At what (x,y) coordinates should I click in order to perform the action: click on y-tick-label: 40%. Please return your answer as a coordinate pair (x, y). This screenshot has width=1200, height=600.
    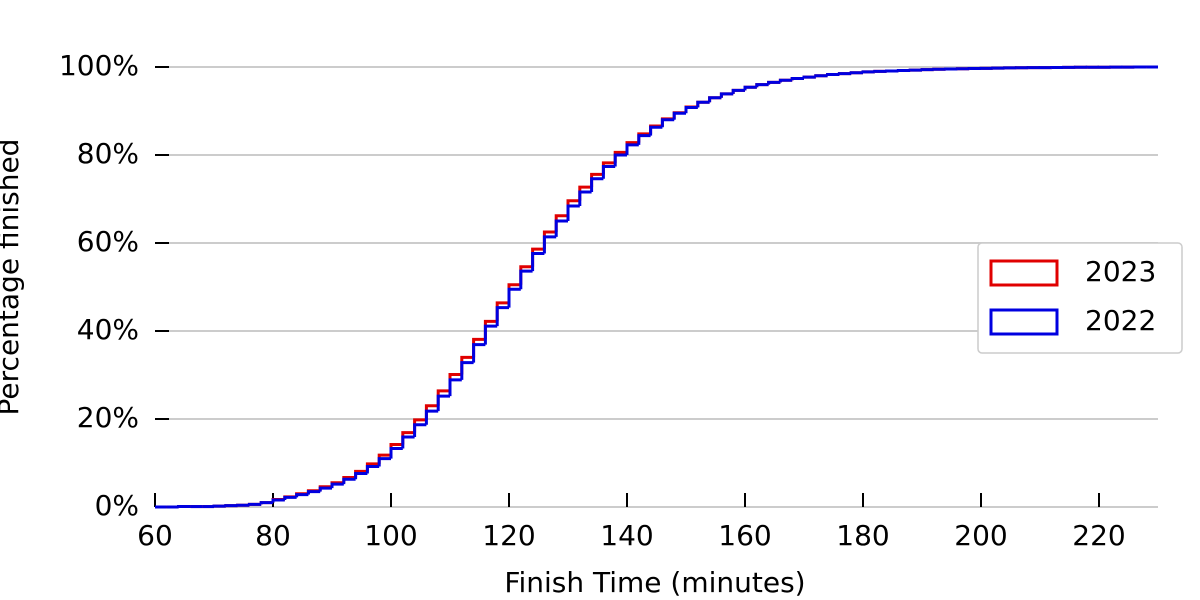
    Looking at the image, I should click on (108, 329).